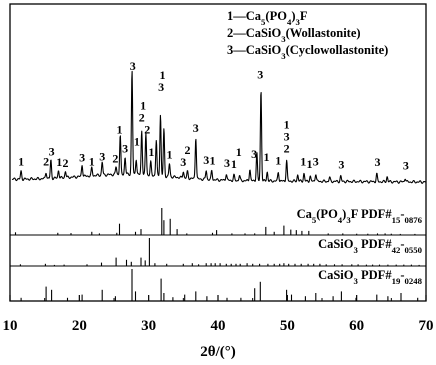 The image size is (436, 365). I want to click on x-tick-label: 10, so click(10, 326).